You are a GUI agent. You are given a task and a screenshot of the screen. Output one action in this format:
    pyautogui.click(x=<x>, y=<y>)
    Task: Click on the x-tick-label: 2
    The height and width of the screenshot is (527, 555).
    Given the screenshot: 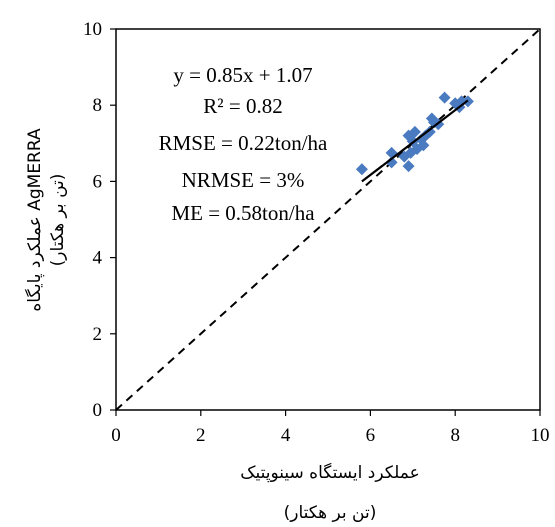 What is the action you would take?
    pyautogui.click(x=201, y=435)
    